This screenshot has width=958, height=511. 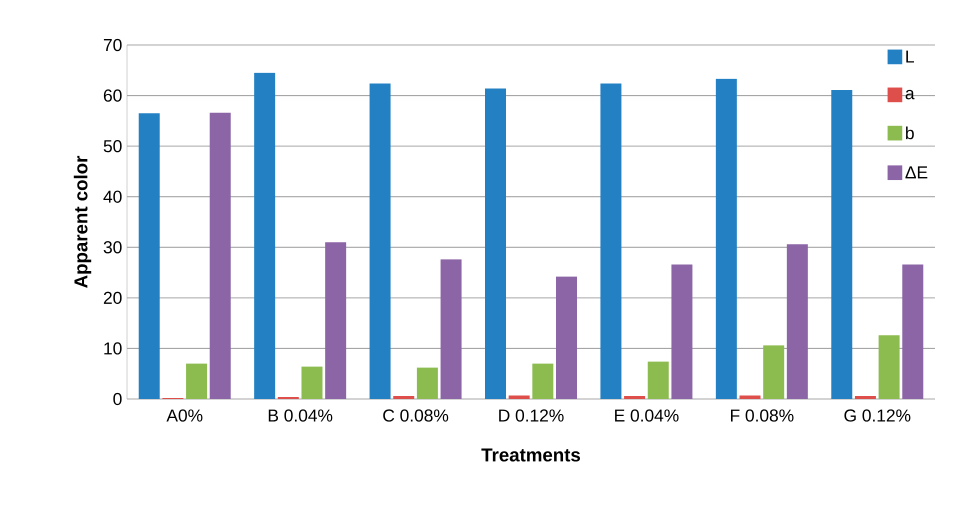 I want to click on y-axis-title: Apparent color, so click(x=83, y=222).